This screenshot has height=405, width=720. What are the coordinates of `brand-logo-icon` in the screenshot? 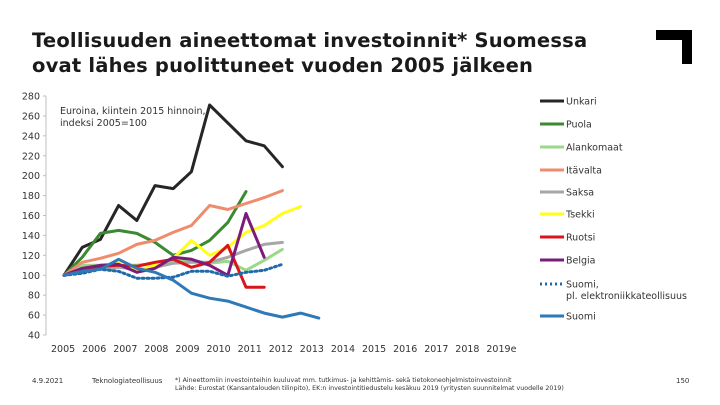 It's located at (674, 47).